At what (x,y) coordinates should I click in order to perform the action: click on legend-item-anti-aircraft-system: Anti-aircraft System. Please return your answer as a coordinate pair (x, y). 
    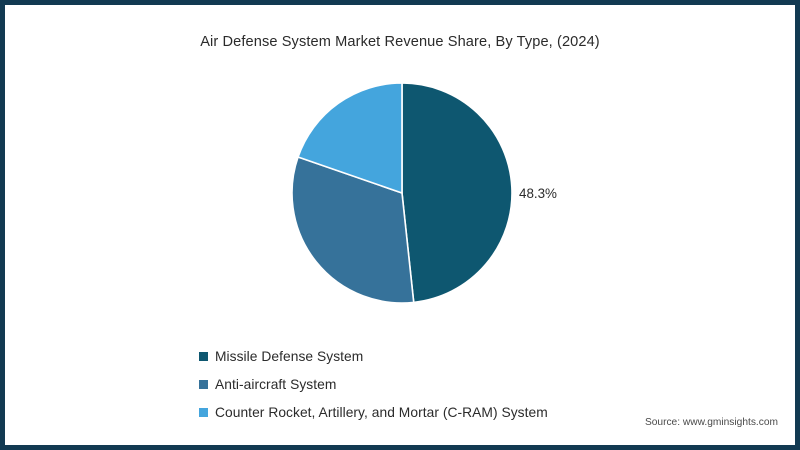
    Looking at the image, I should click on (373, 384).